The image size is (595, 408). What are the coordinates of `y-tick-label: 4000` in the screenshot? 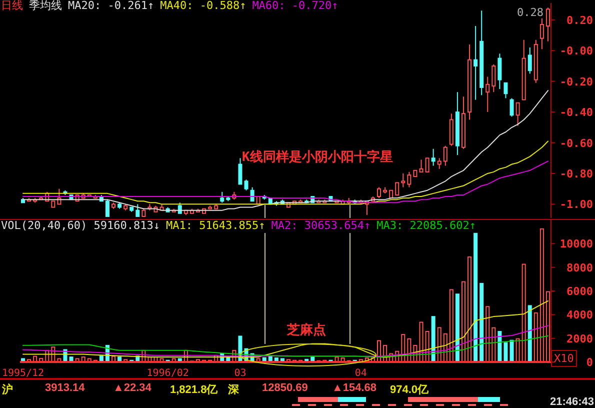 It's located at (579, 315).